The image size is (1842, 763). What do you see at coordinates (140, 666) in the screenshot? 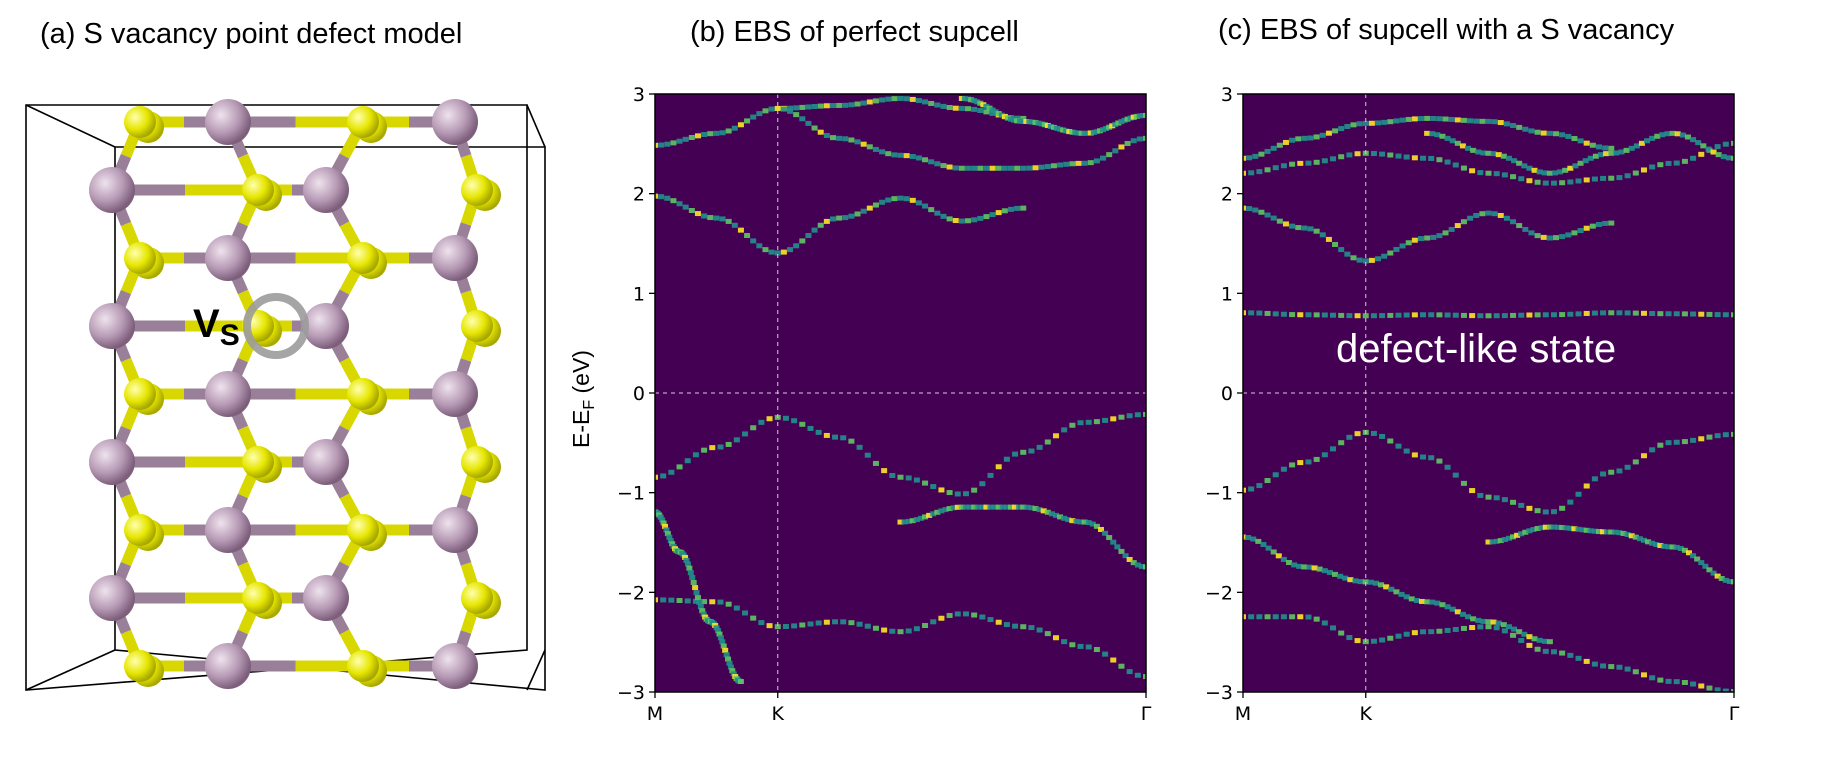
I see `sulfur-atom` at bounding box center [140, 666].